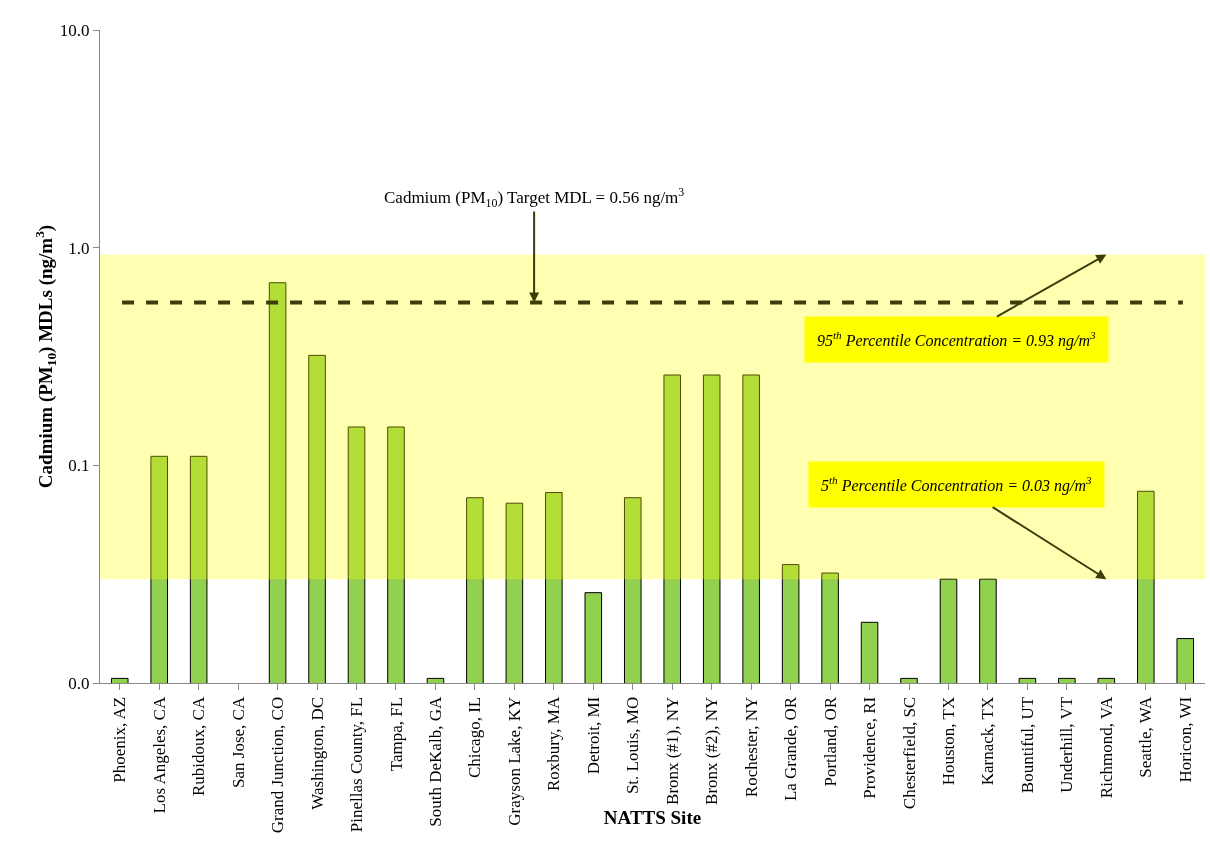  What do you see at coordinates (909, 753) in the screenshot?
I see `x-tick-label: Chesterfield, SC` at bounding box center [909, 753].